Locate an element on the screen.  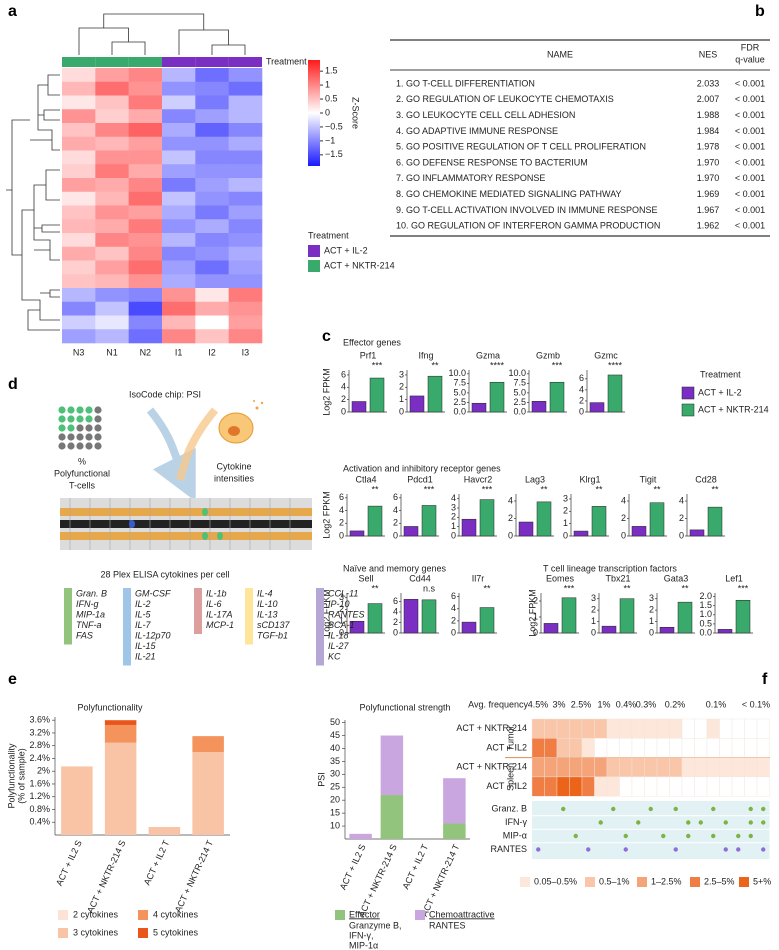
y-axis-label: Log2 FPKM is located at coordinates (532, 613).